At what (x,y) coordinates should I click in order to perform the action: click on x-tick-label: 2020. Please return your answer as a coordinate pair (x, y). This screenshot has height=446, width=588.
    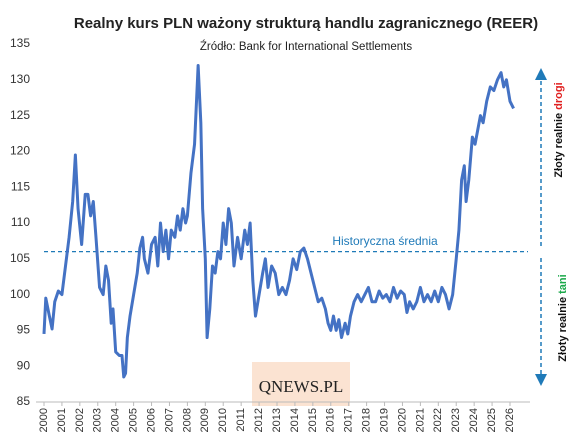
    Looking at the image, I should click on (402, 420).